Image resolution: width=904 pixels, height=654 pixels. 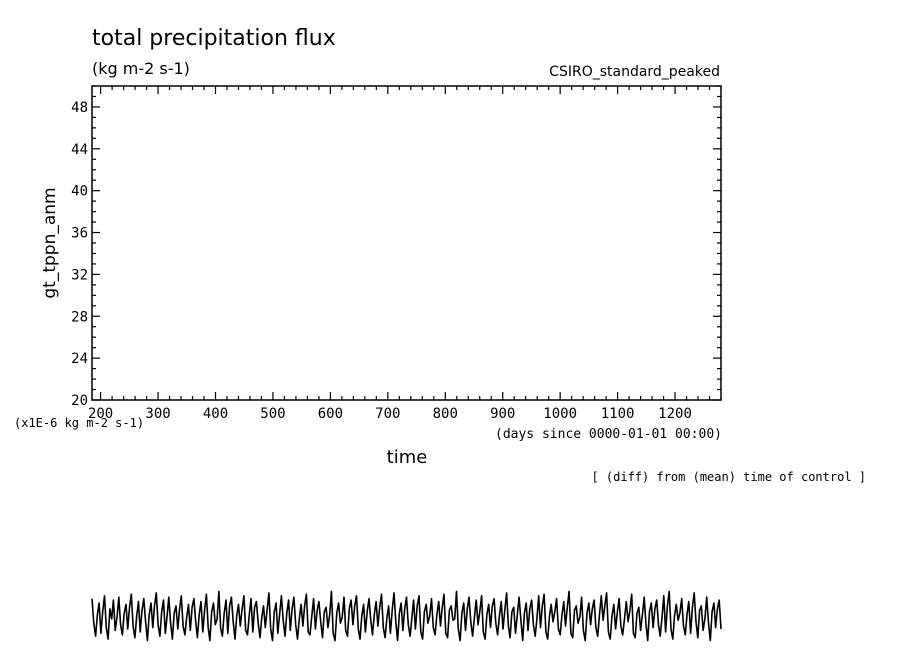 What do you see at coordinates (387, 414) in the screenshot?
I see `x-tick-label: 700` at bounding box center [387, 414].